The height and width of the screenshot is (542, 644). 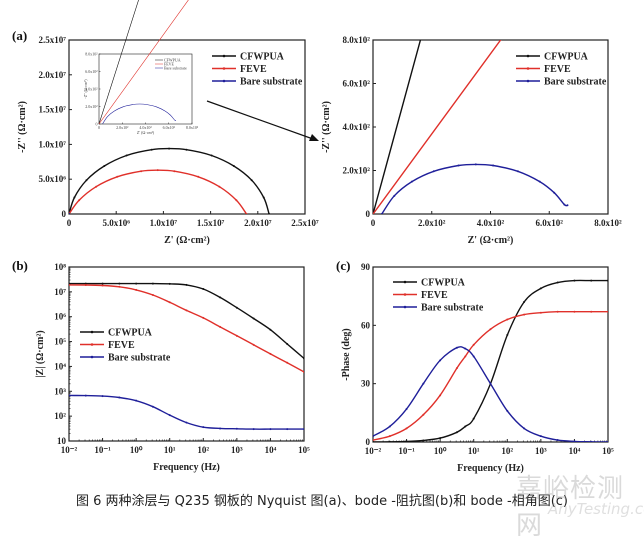 What do you see at coordinates (175, 67) in the screenshot?
I see `inset-legend-label: Bare substrate` at bounding box center [175, 67].